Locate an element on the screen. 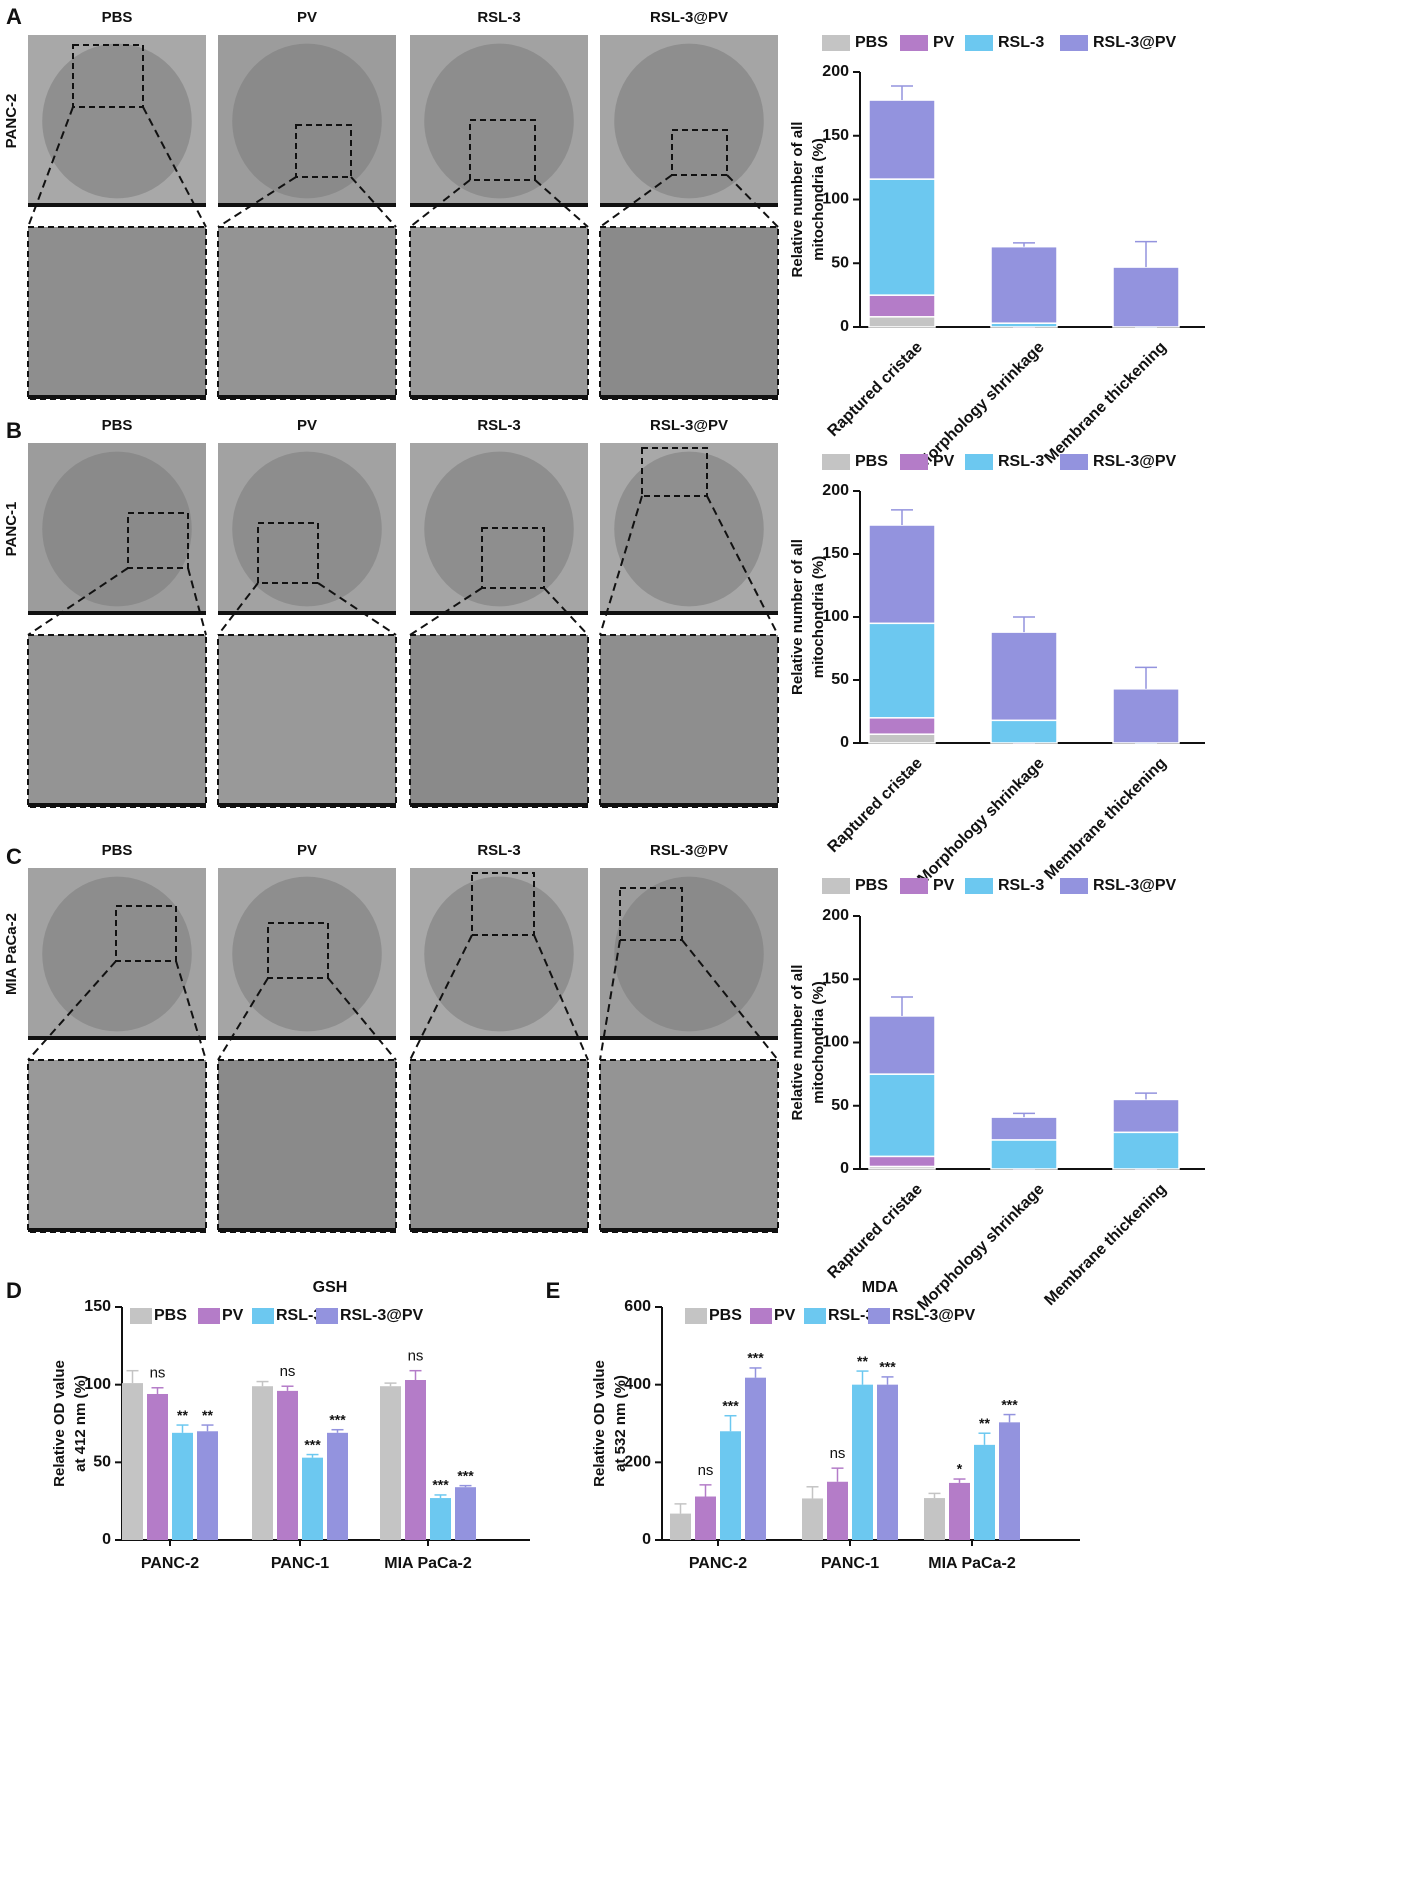 The height and width of the screenshot is (1880, 1414). x-tick-label: MIA PaCa-2 is located at coordinates (428, 1563).